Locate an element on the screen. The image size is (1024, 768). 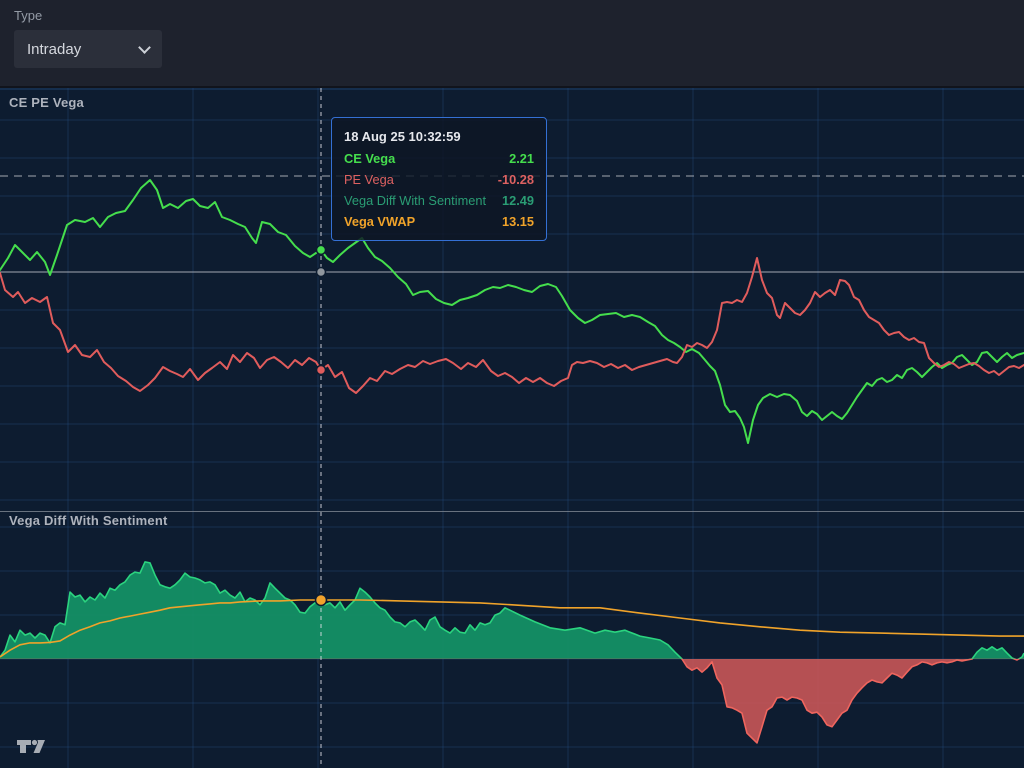
pane-separator is located at coordinates (512, 511).